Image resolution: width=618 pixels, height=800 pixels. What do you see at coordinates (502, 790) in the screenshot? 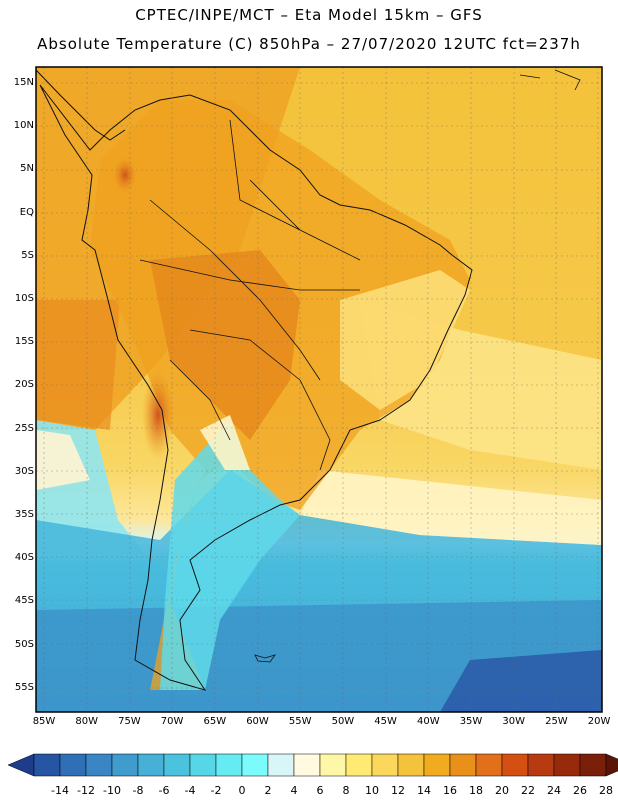
I see `colorbar-tick-label: 20` at bounding box center [502, 790].